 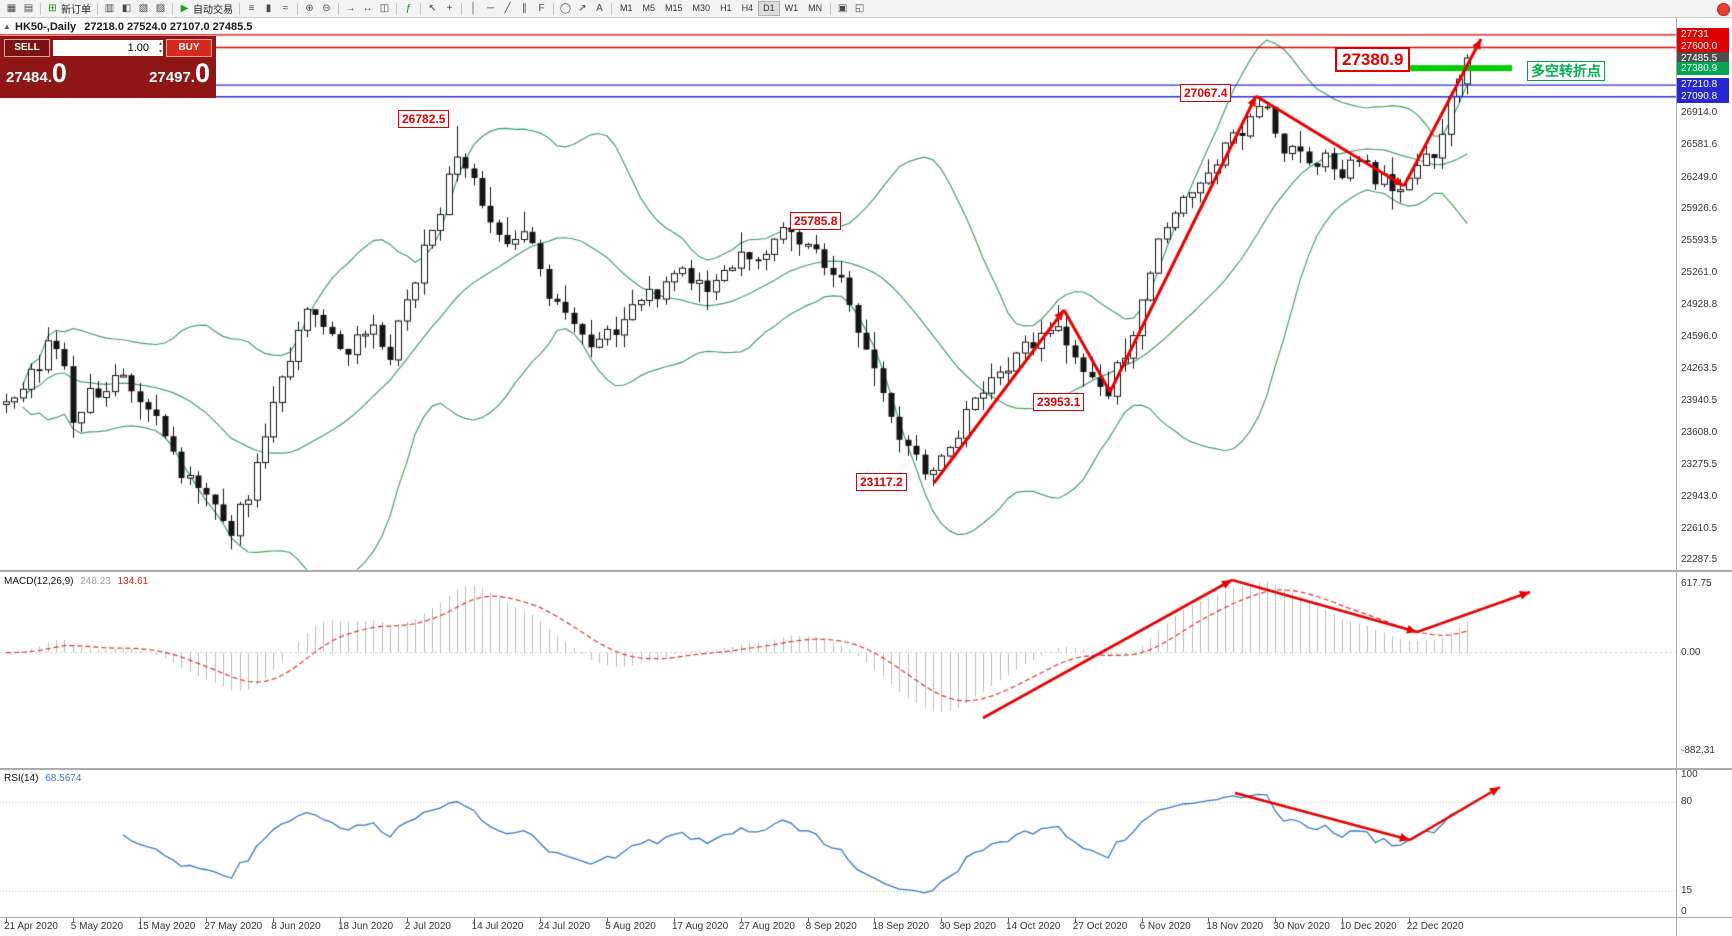 I want to click on sell-button: SELL, so click(x=27, y=48).